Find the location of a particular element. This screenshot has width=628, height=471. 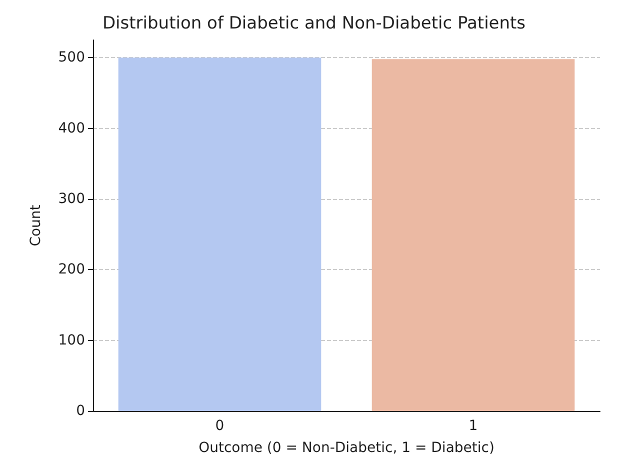

y-tick-label: 200 is located at coordinates (71, 270).